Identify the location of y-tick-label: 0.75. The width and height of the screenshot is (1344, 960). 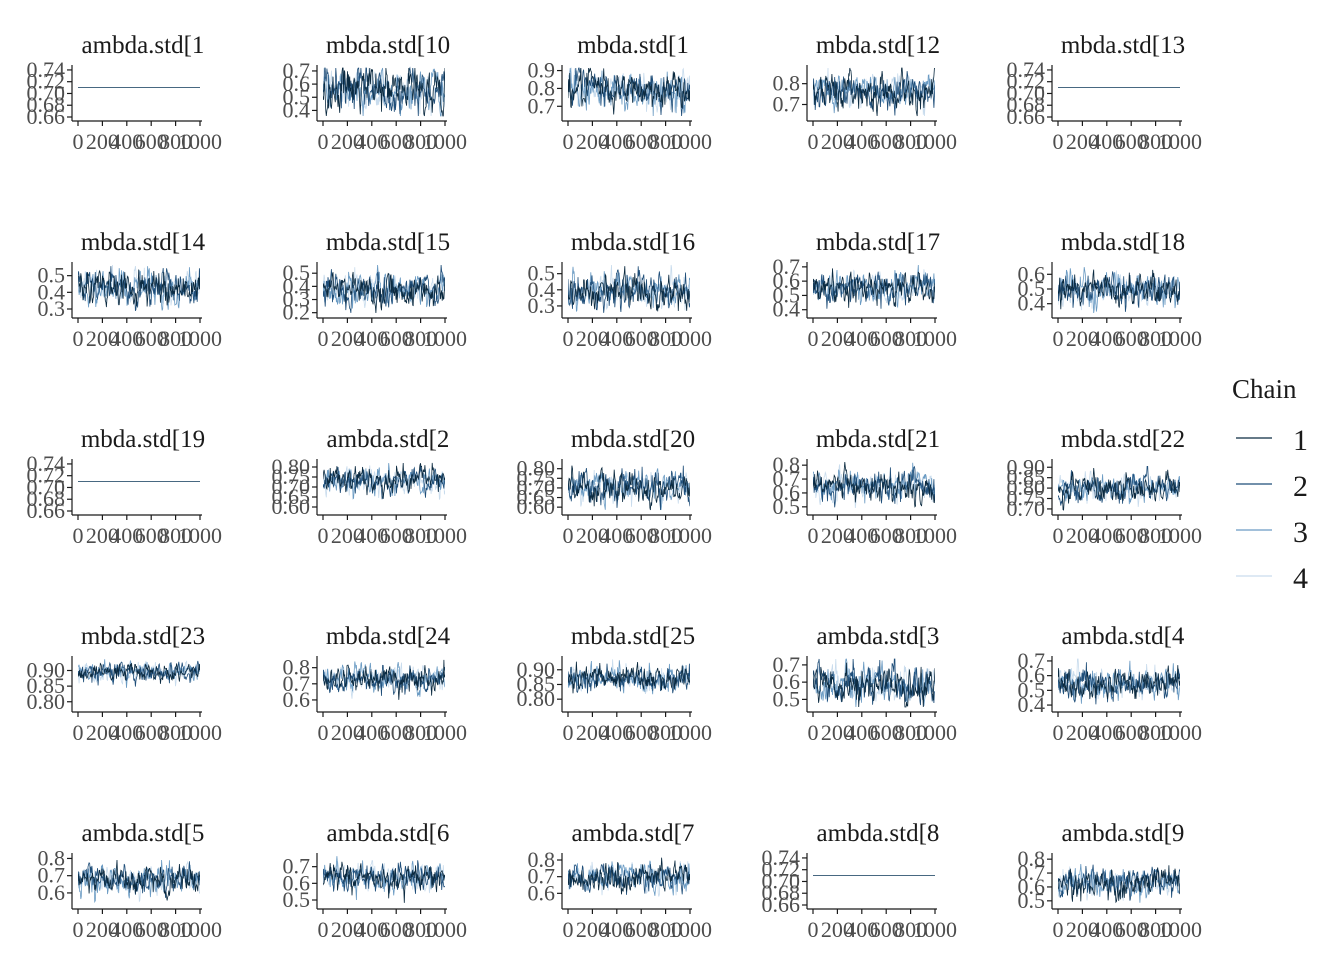
(1026, 498).